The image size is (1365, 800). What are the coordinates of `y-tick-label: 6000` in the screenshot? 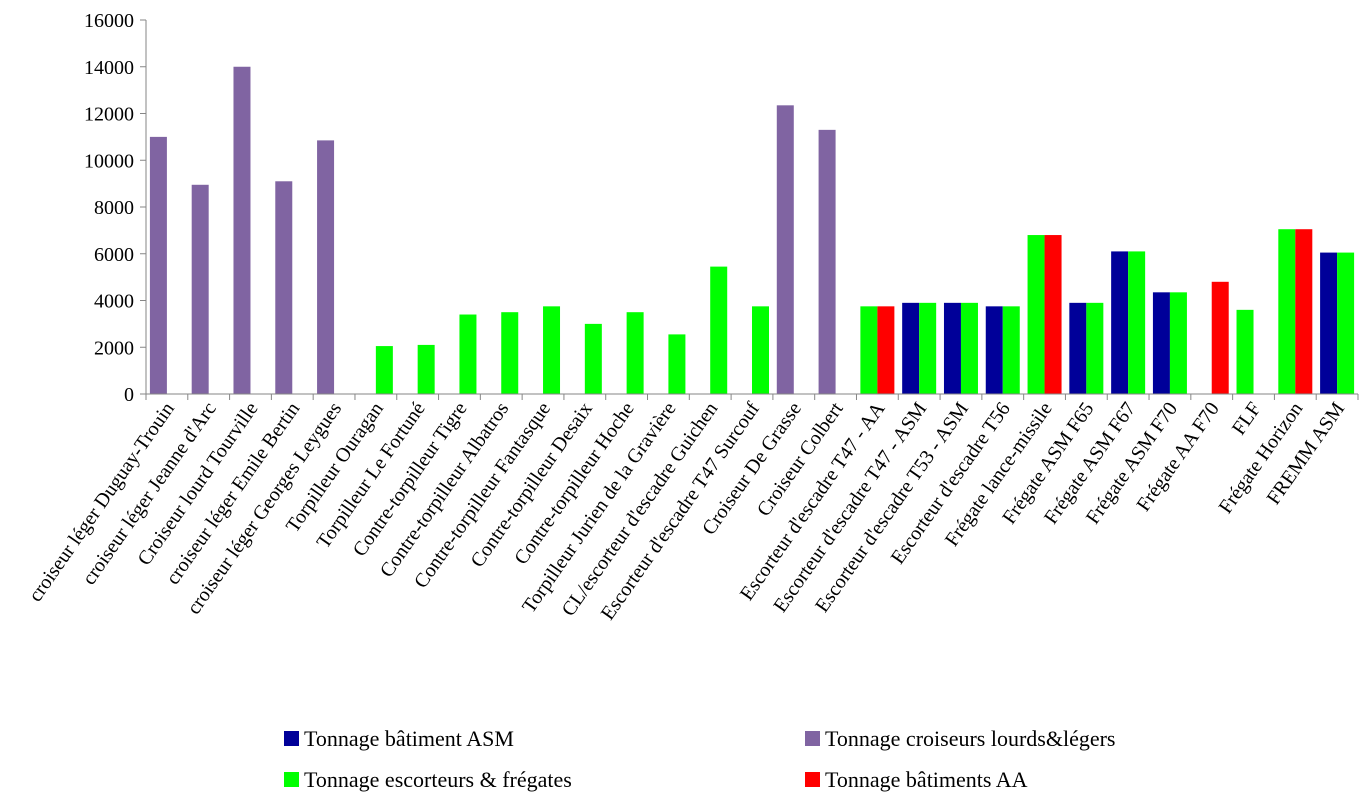 It's located at (114, 255).